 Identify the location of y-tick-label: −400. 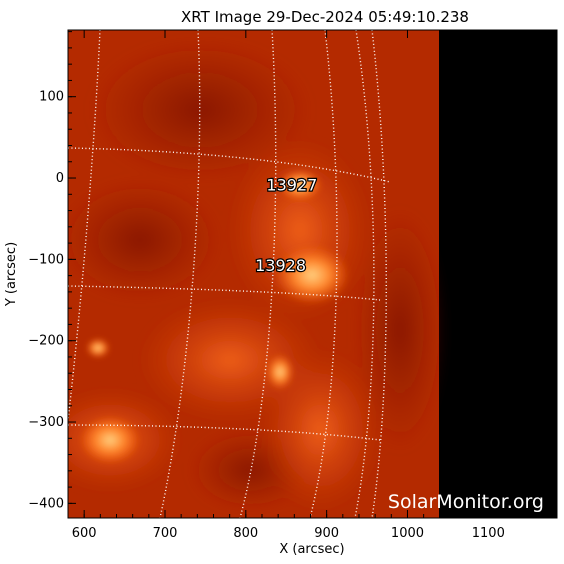
(46, 503).